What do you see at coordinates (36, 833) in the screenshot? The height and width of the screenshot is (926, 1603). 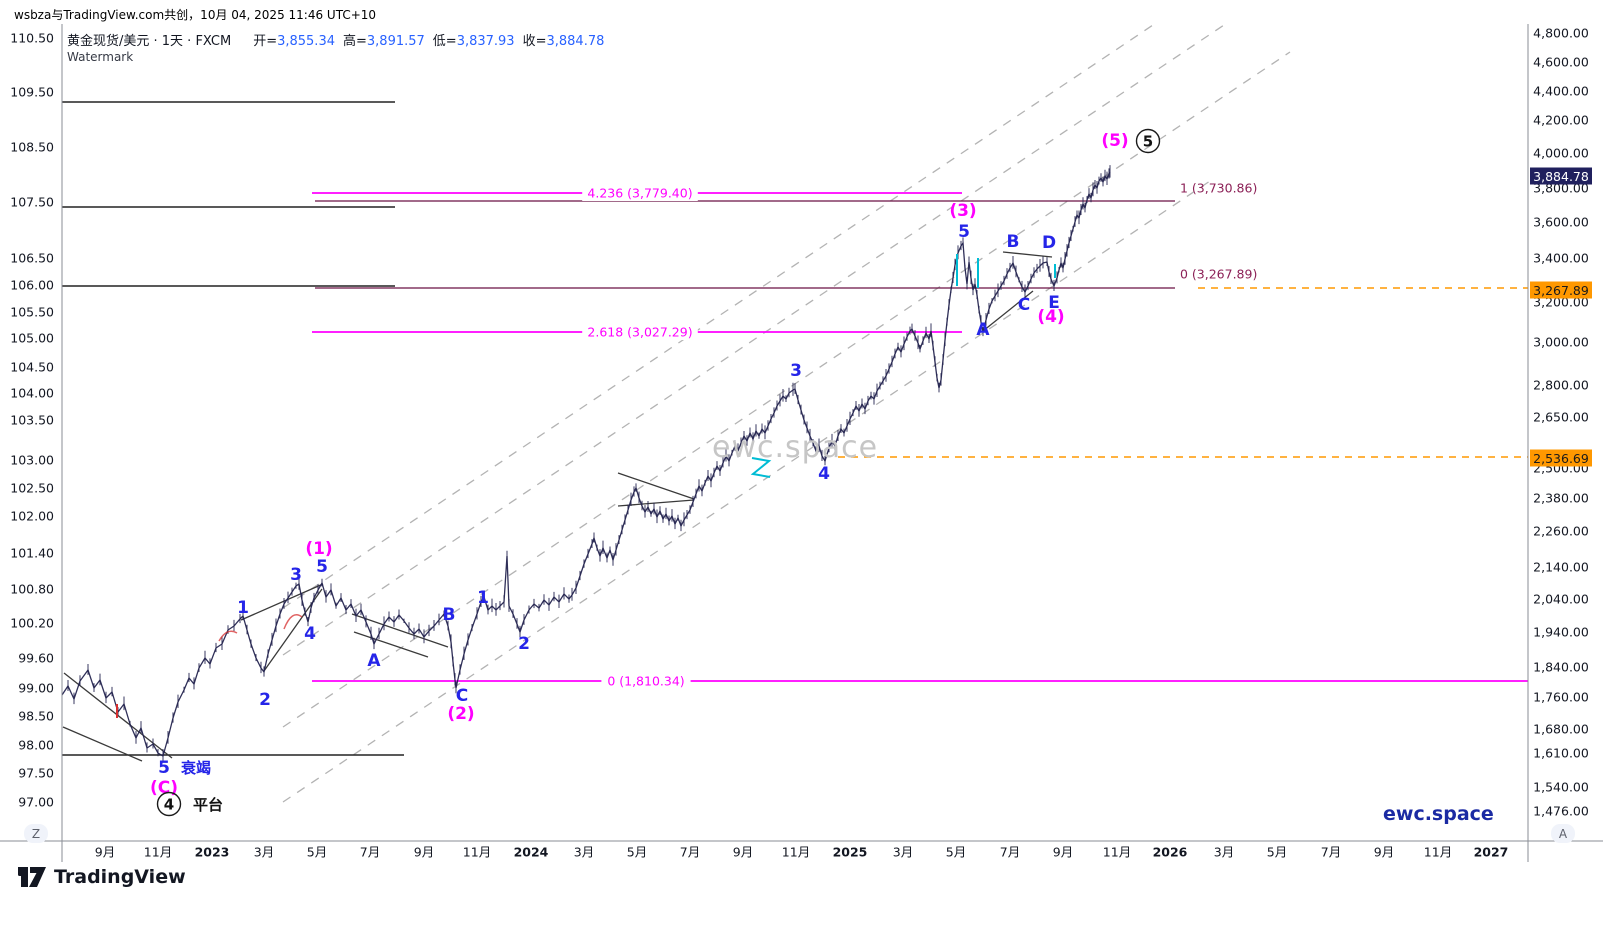 I see `left-scale-mode-button: Z` at bounding box center [36, 833].